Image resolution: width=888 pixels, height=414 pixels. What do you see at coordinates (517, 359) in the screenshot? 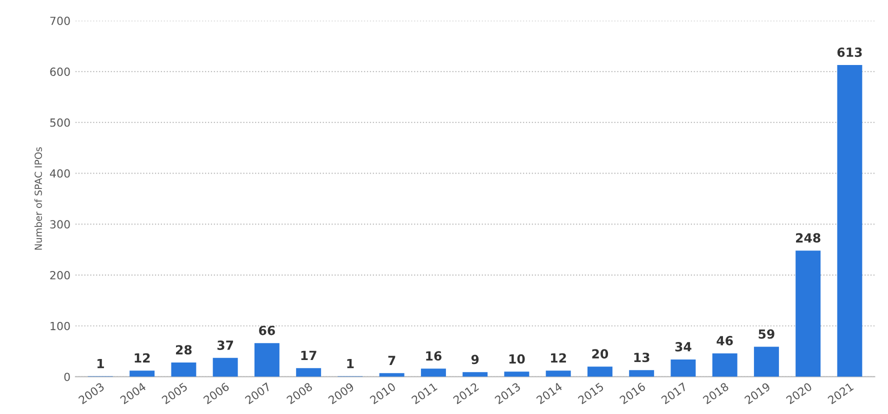
I see `data-label: 10` at bounding box center [517, 359].